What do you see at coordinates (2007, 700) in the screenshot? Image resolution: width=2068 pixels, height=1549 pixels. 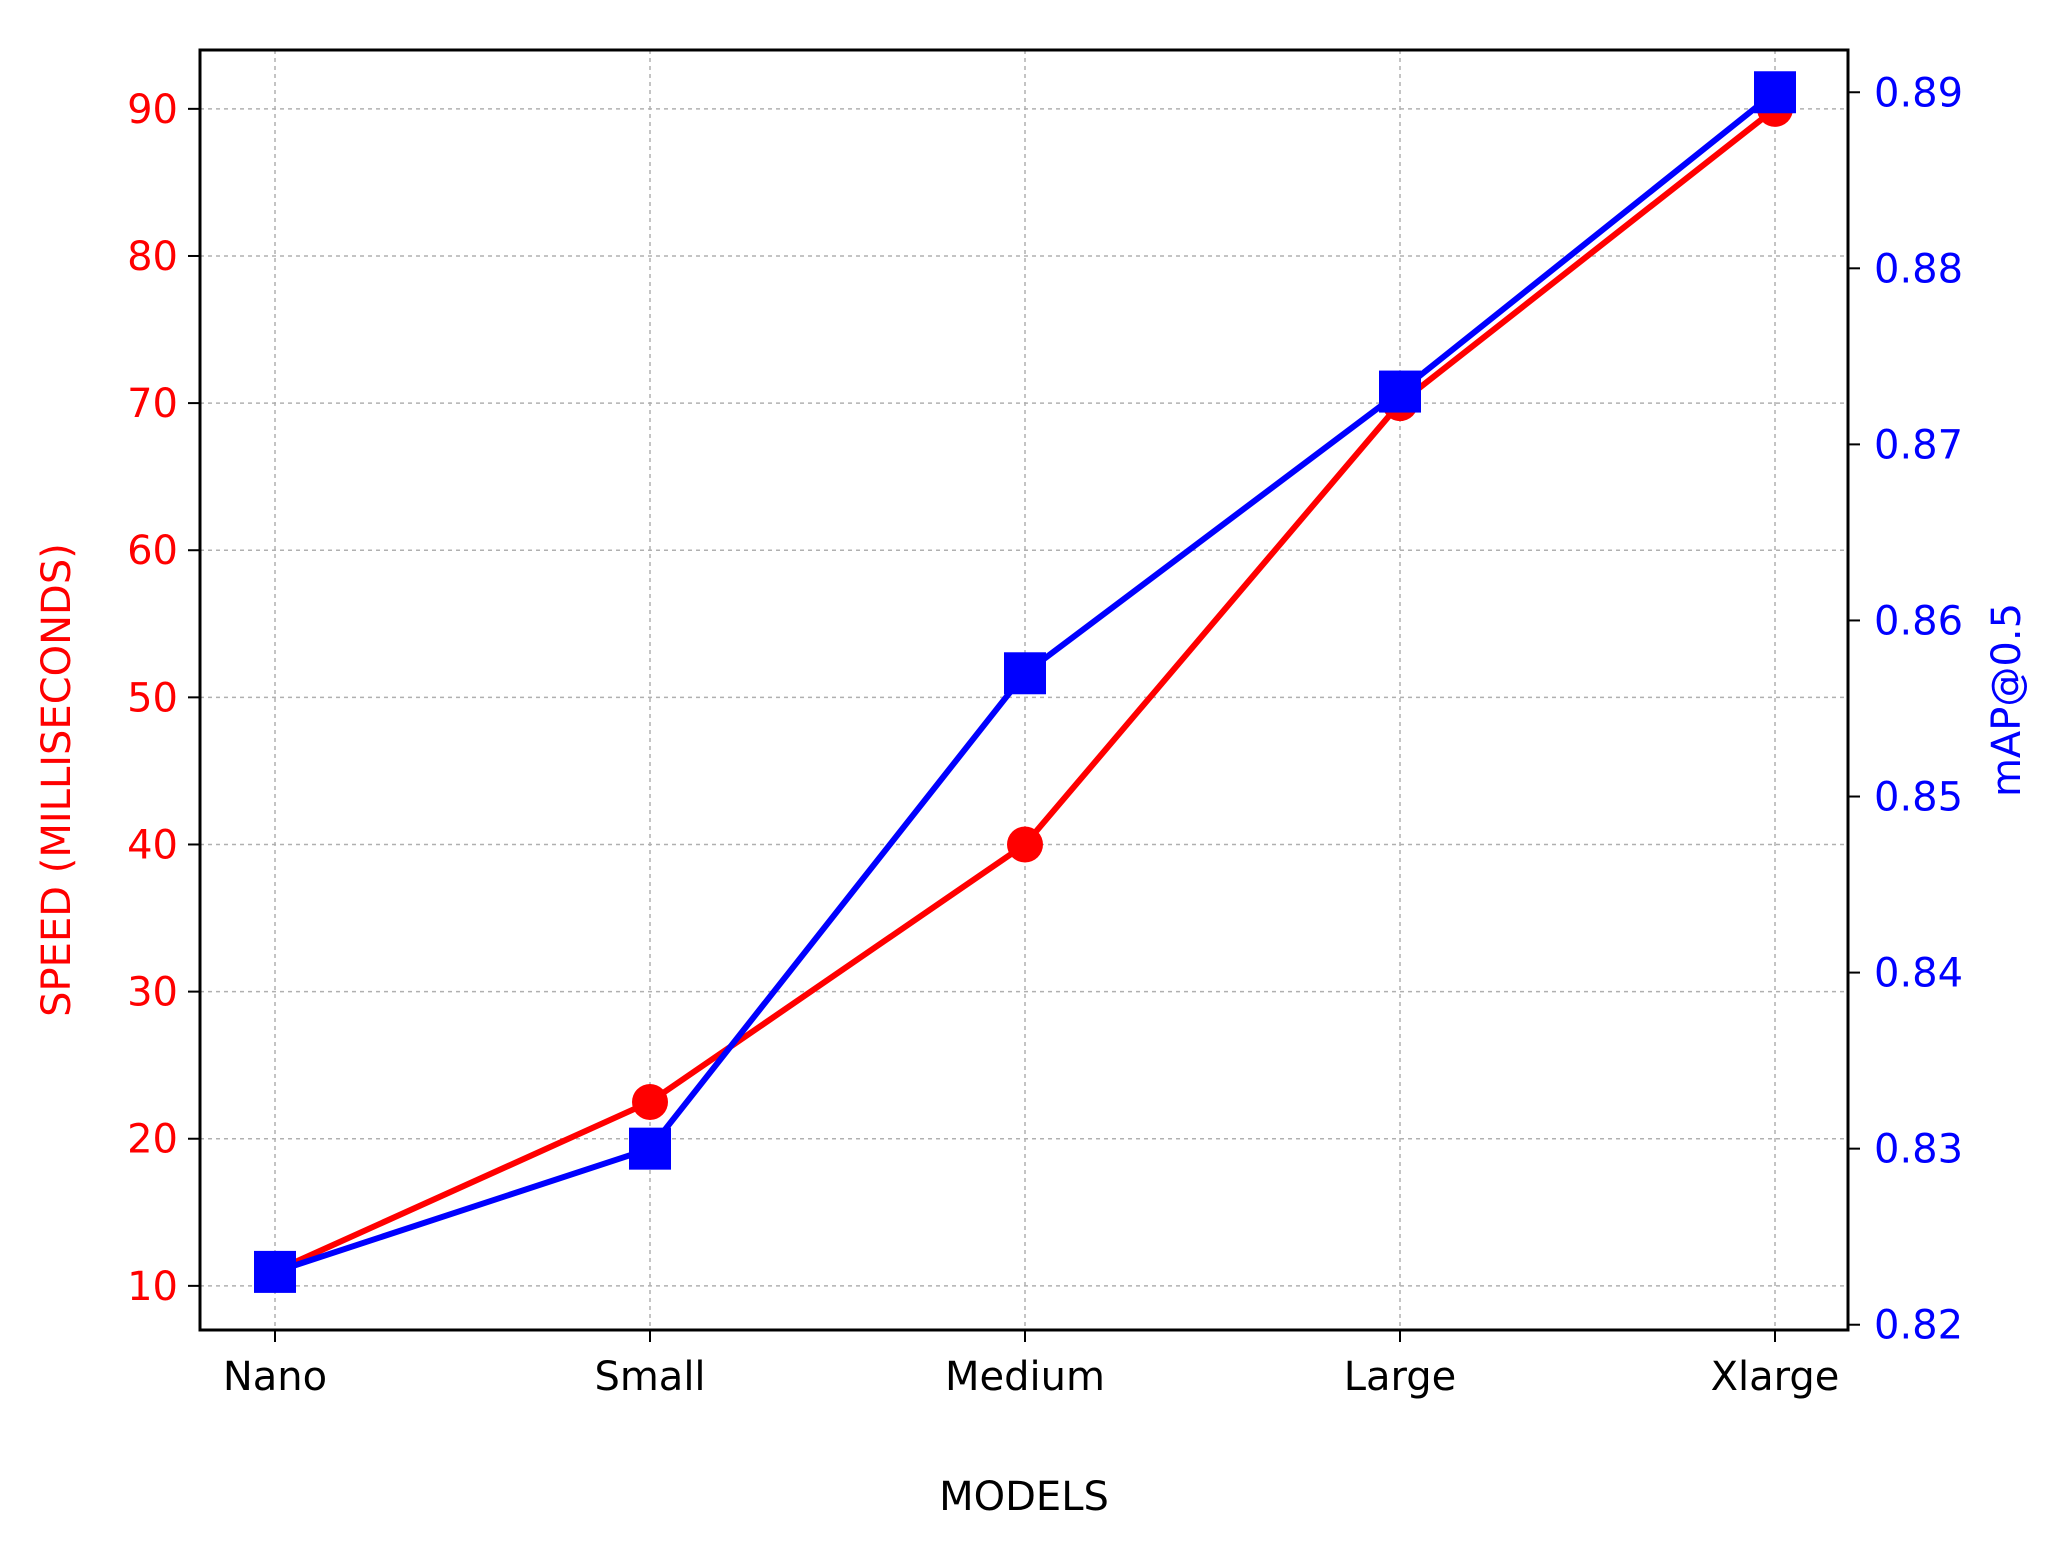 I see `y-axis-right-label: mAP@0.5` at bounding box center [2007, 700].